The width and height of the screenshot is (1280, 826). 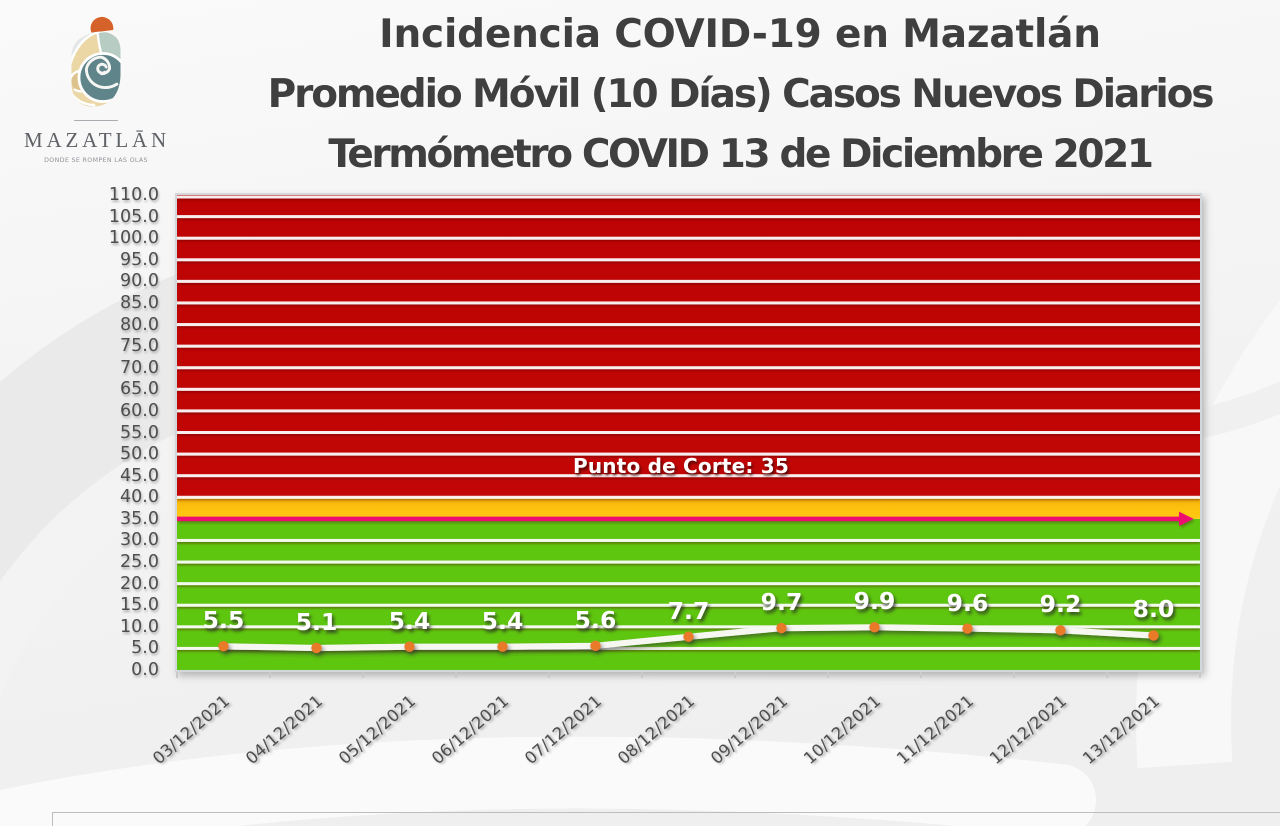 What do you see at coordinates (681, 466) in the screenshot?
I see `cutoff-annotation: Punto de Corte: 35` at bounding box center [681, 466].